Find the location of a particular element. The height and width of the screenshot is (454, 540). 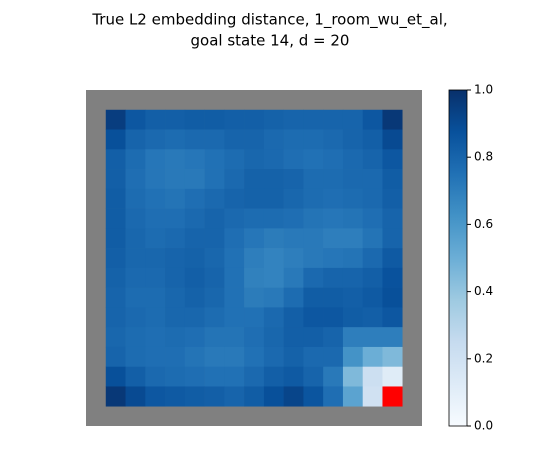

colorbar is located at coordinates (458, 258).